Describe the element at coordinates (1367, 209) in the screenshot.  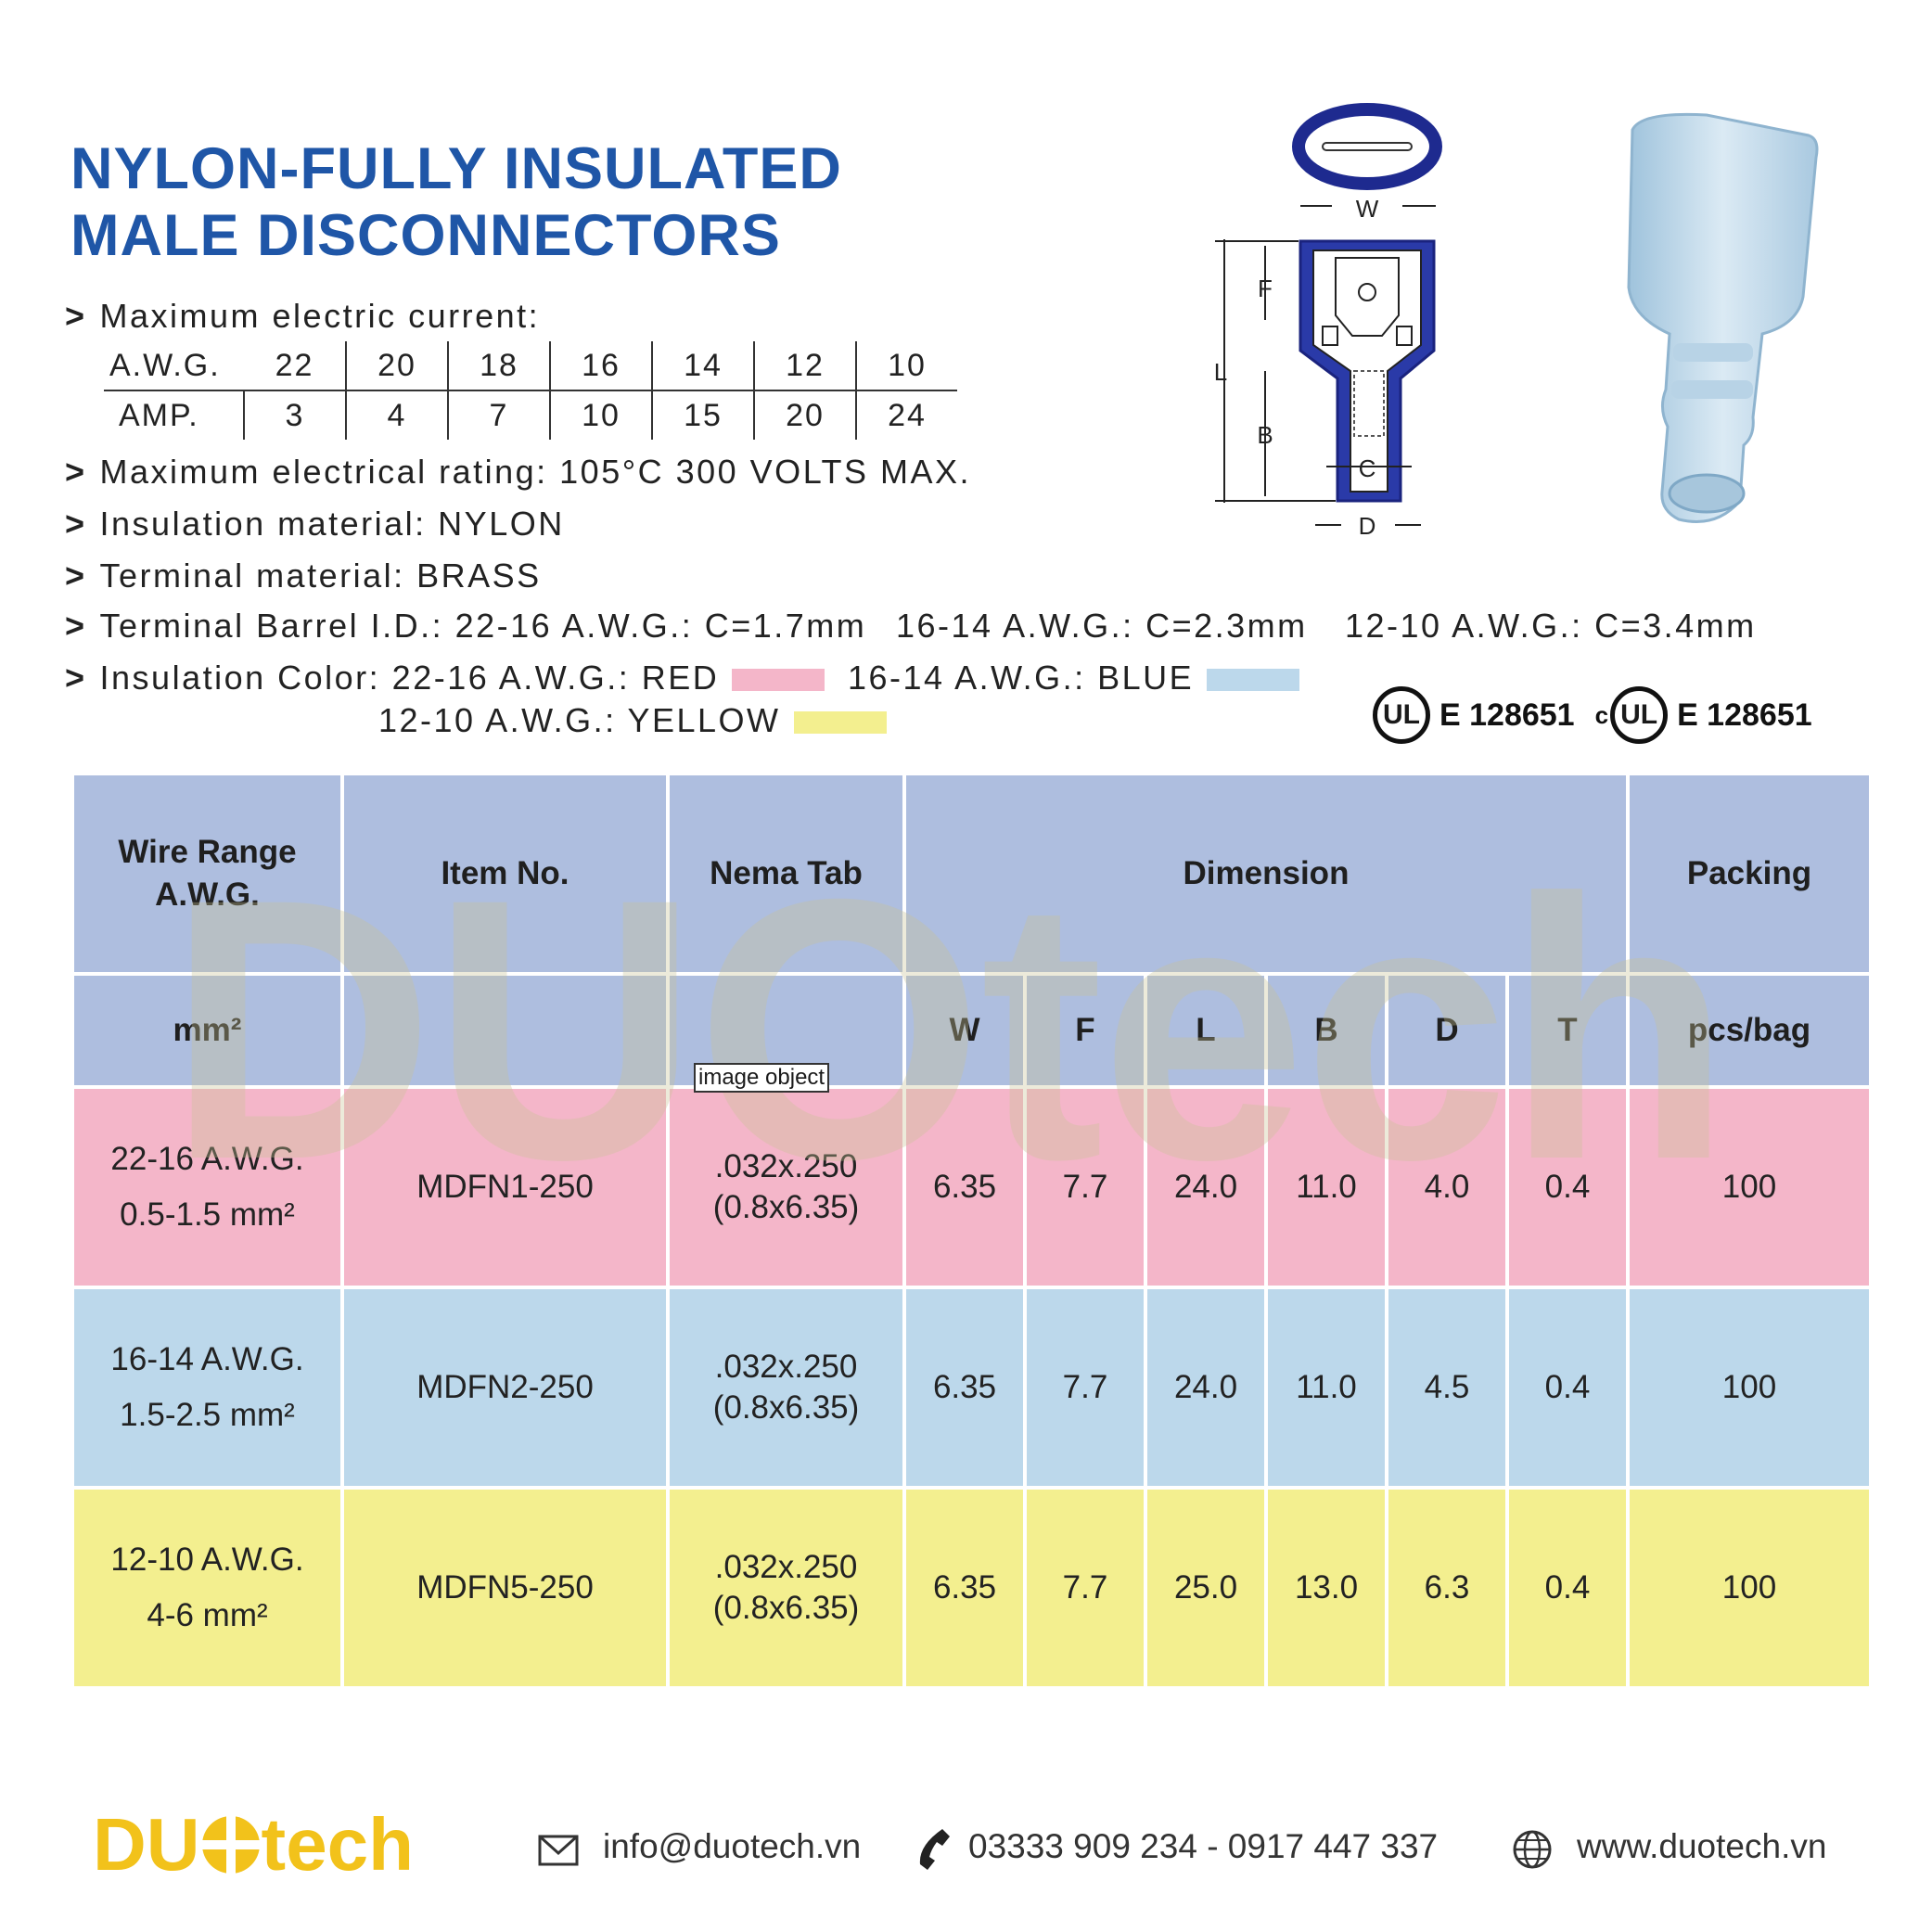
I see `w-label: W` at that location.